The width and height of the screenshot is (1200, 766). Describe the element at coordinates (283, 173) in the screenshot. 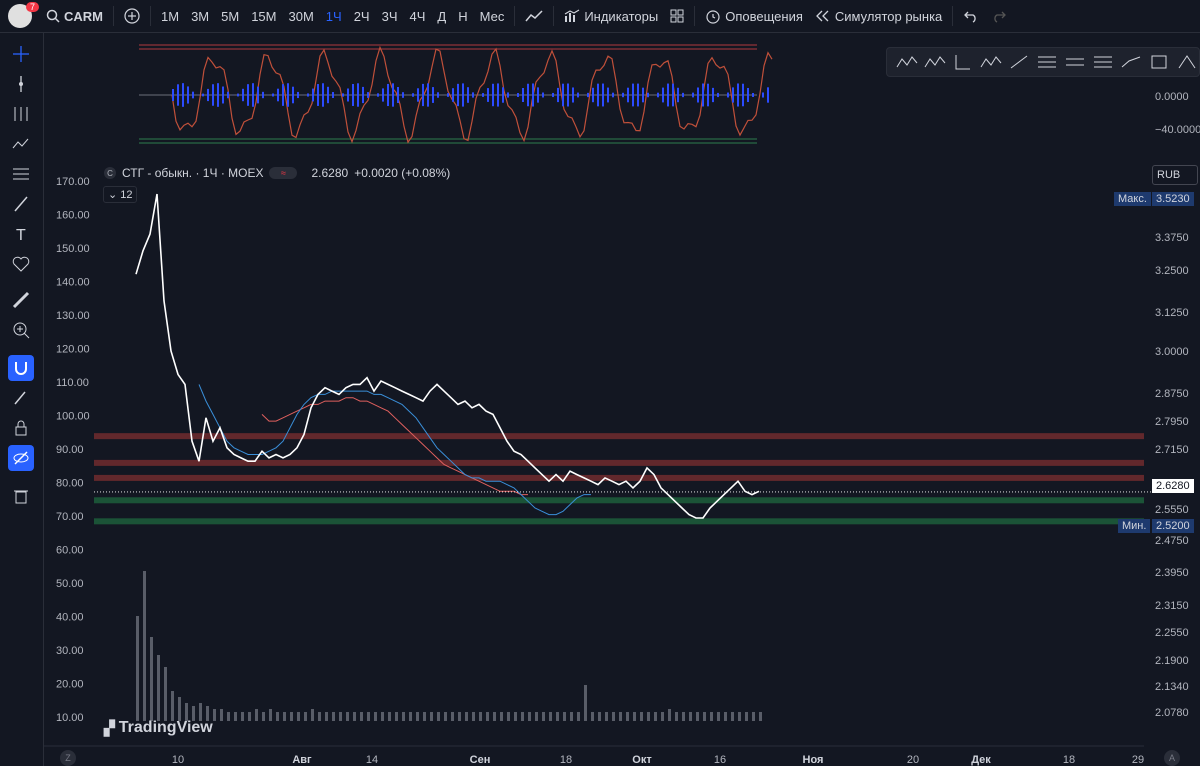

I see `eye-pill: ≈` at that location.